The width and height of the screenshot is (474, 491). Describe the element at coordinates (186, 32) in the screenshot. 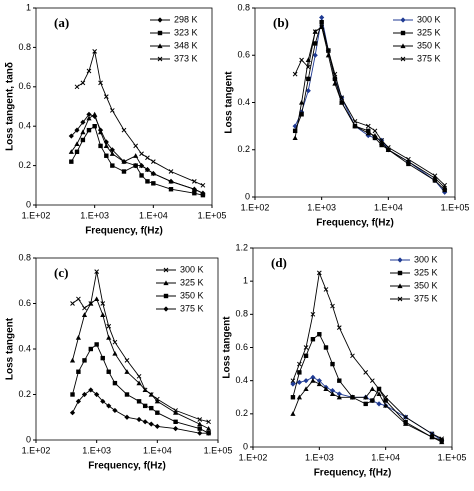

I see `legend-label: 323 K` at that location.